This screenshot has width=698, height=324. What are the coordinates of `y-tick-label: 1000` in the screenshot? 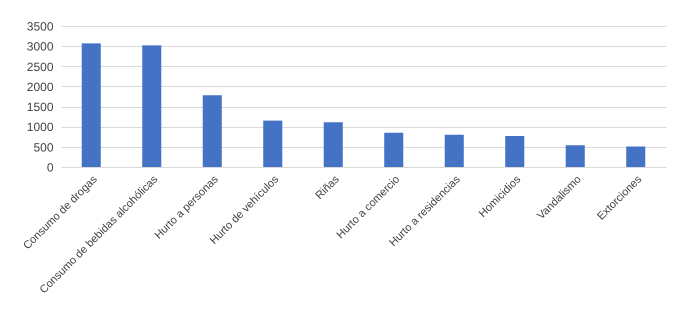 It's located at (40, 127).